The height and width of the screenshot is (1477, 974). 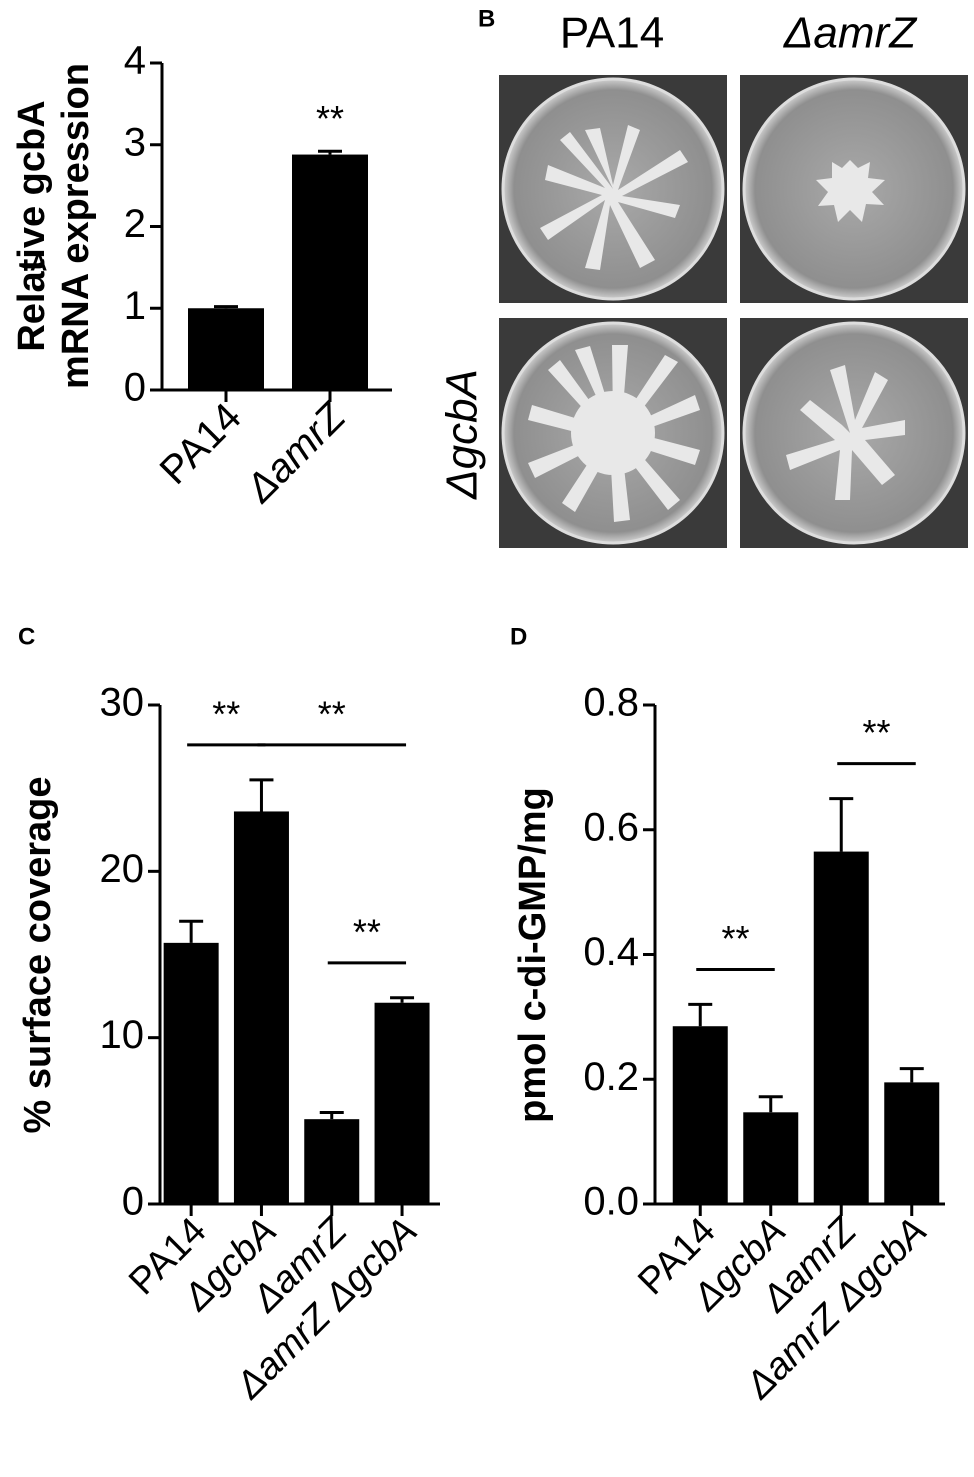 I want to click on y-axis-label: % surface coverage, so click(x=38, y=955).